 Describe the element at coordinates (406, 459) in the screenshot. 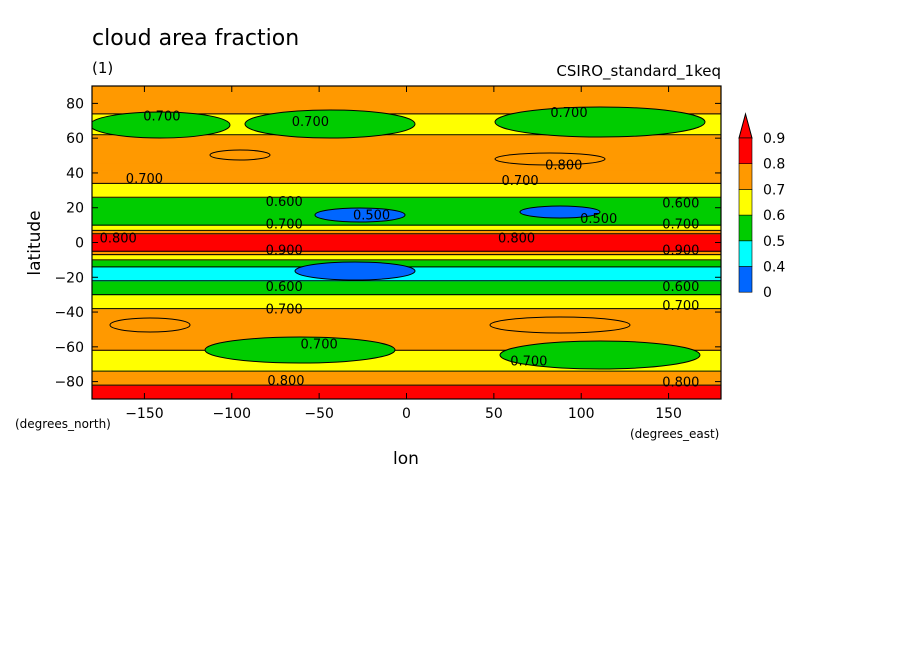

I see `x-axis-title: lon` at that location.